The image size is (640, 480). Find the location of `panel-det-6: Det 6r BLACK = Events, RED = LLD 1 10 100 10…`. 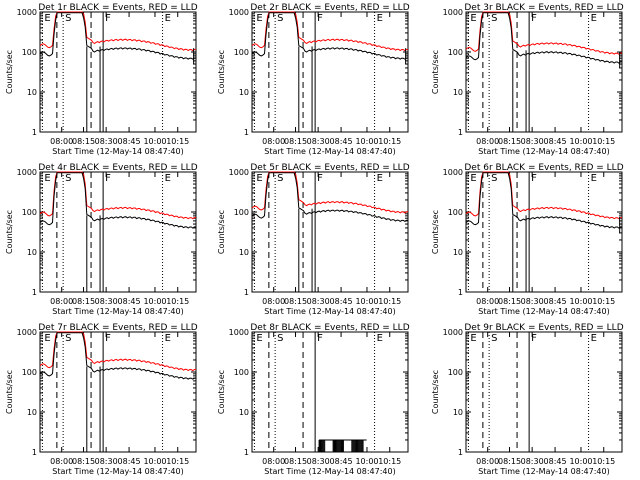

panel-det-6: Det 6r BLACK = Events, RED = LLD 1 10 100 10… is located at coordinates (527, 239).